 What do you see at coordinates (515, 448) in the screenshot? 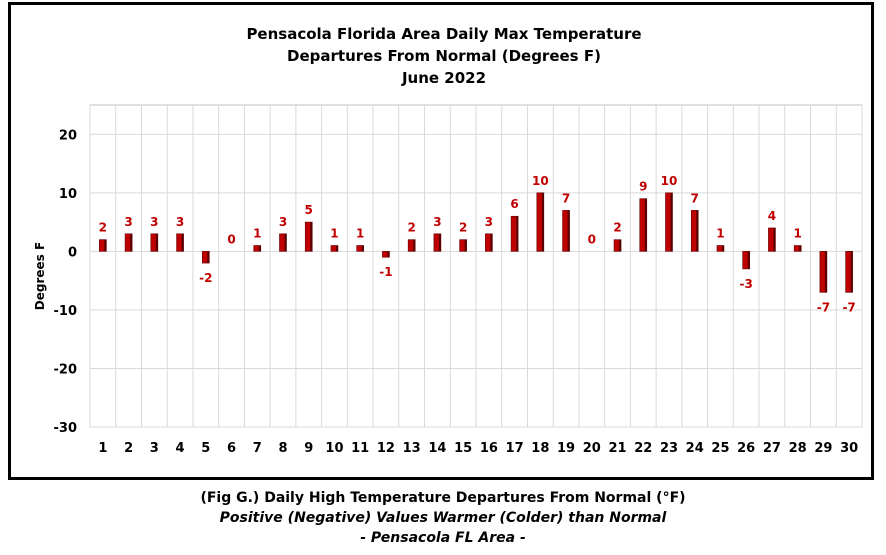
I see `x-tick-label: 17` at bounding box center [515, 448].